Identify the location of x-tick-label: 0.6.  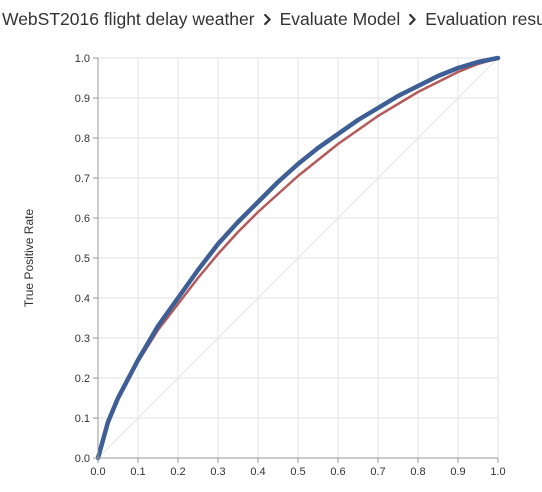
(337, 472).